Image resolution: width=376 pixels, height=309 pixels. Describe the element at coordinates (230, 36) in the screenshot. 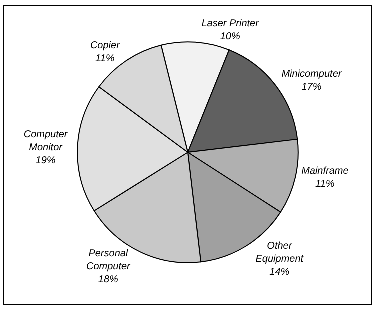

I see `data-label: 10%` at that location.